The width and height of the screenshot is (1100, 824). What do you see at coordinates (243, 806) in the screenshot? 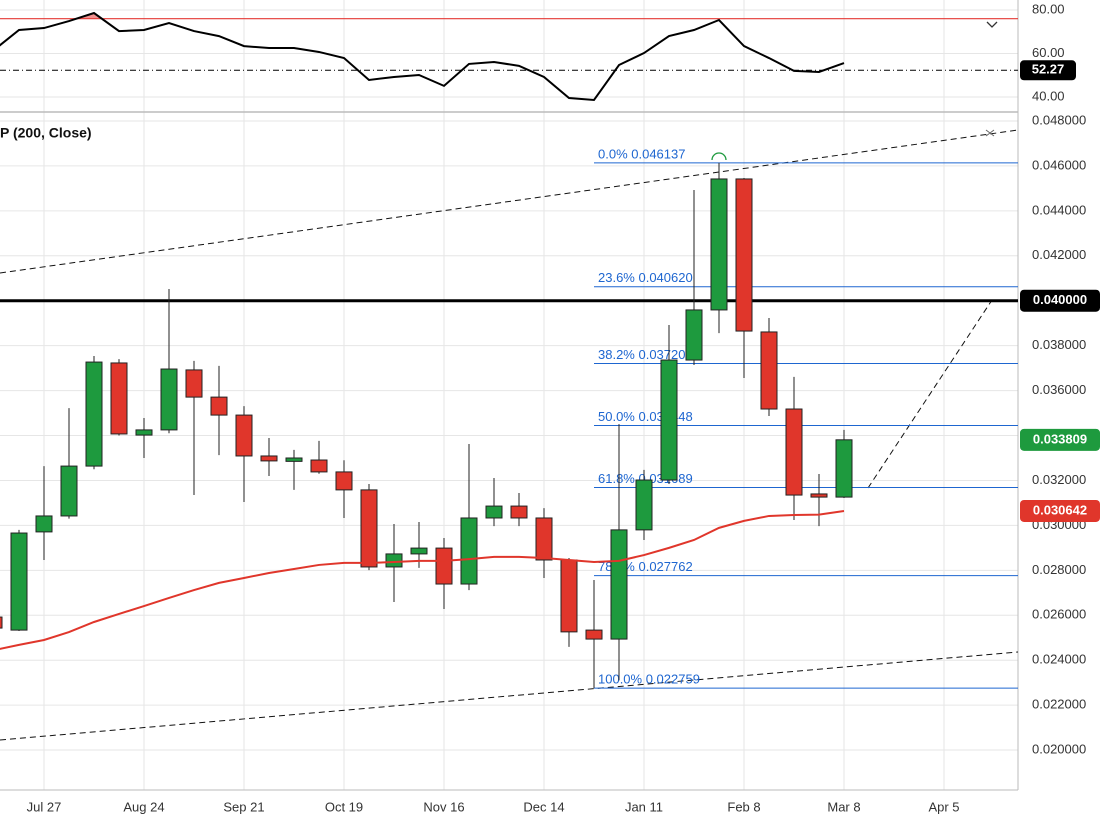
I see `x-tick-label: Sep 21` at bounding box center [243, 806].